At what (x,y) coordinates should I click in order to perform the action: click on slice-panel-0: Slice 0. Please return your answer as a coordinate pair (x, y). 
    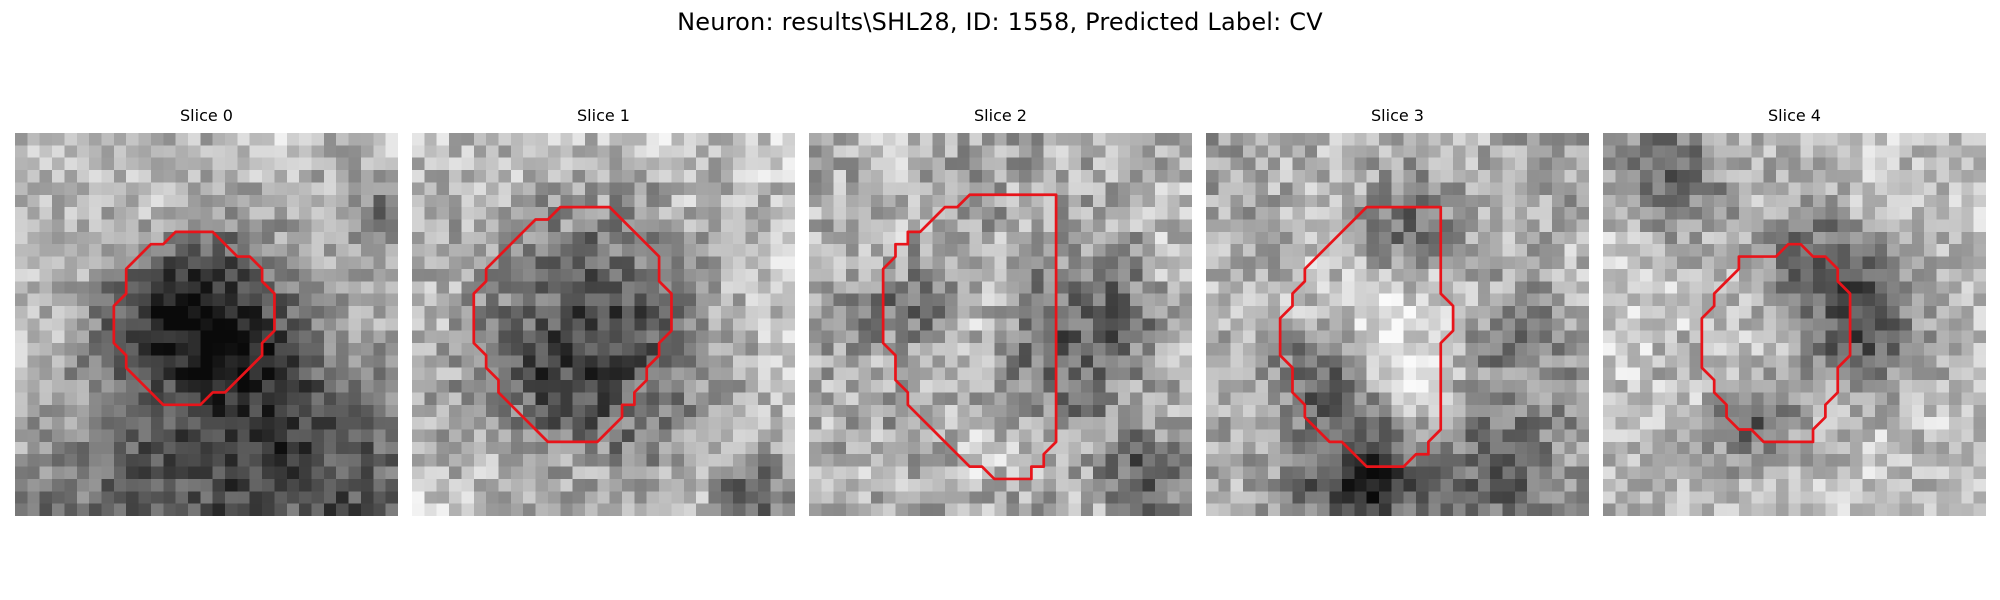
    Looking at the image, I should click on (206, 311).